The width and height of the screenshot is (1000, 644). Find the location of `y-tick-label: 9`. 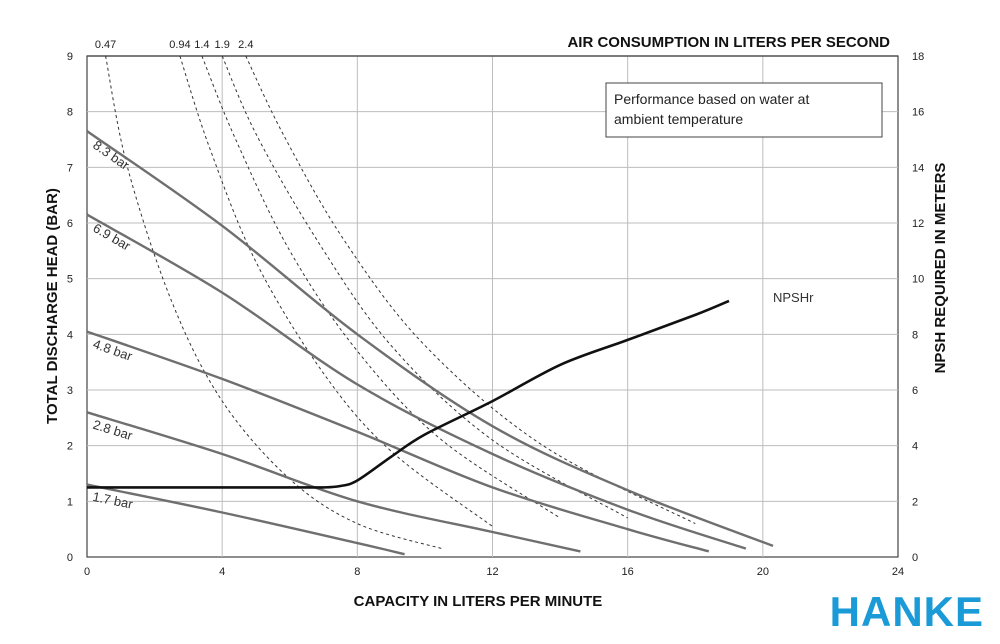

y-tick-label: 9 is located at coordinates (70, 57).